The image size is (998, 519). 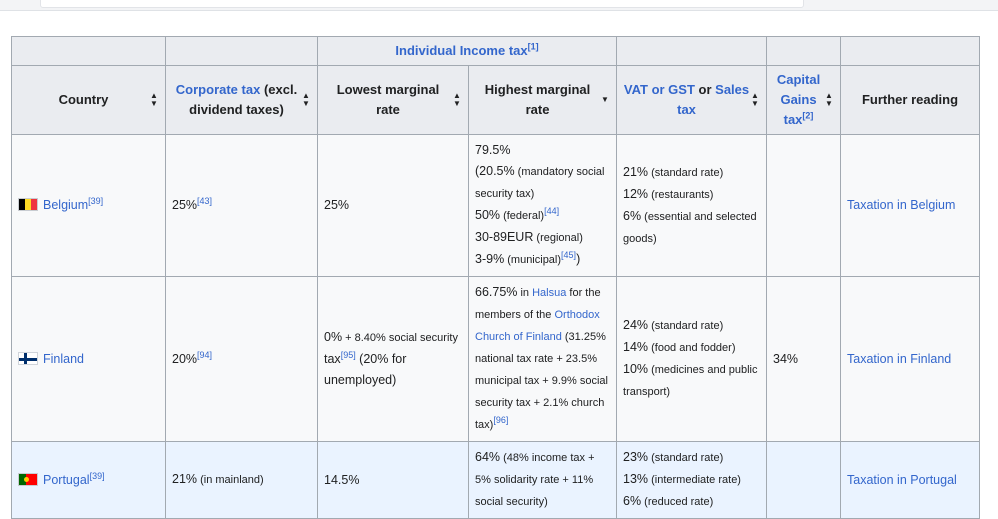 What do you see at coordinates (578, 259) in the screenshot?
I see `highest-close-paren: )` at bounding box center [578, 259].